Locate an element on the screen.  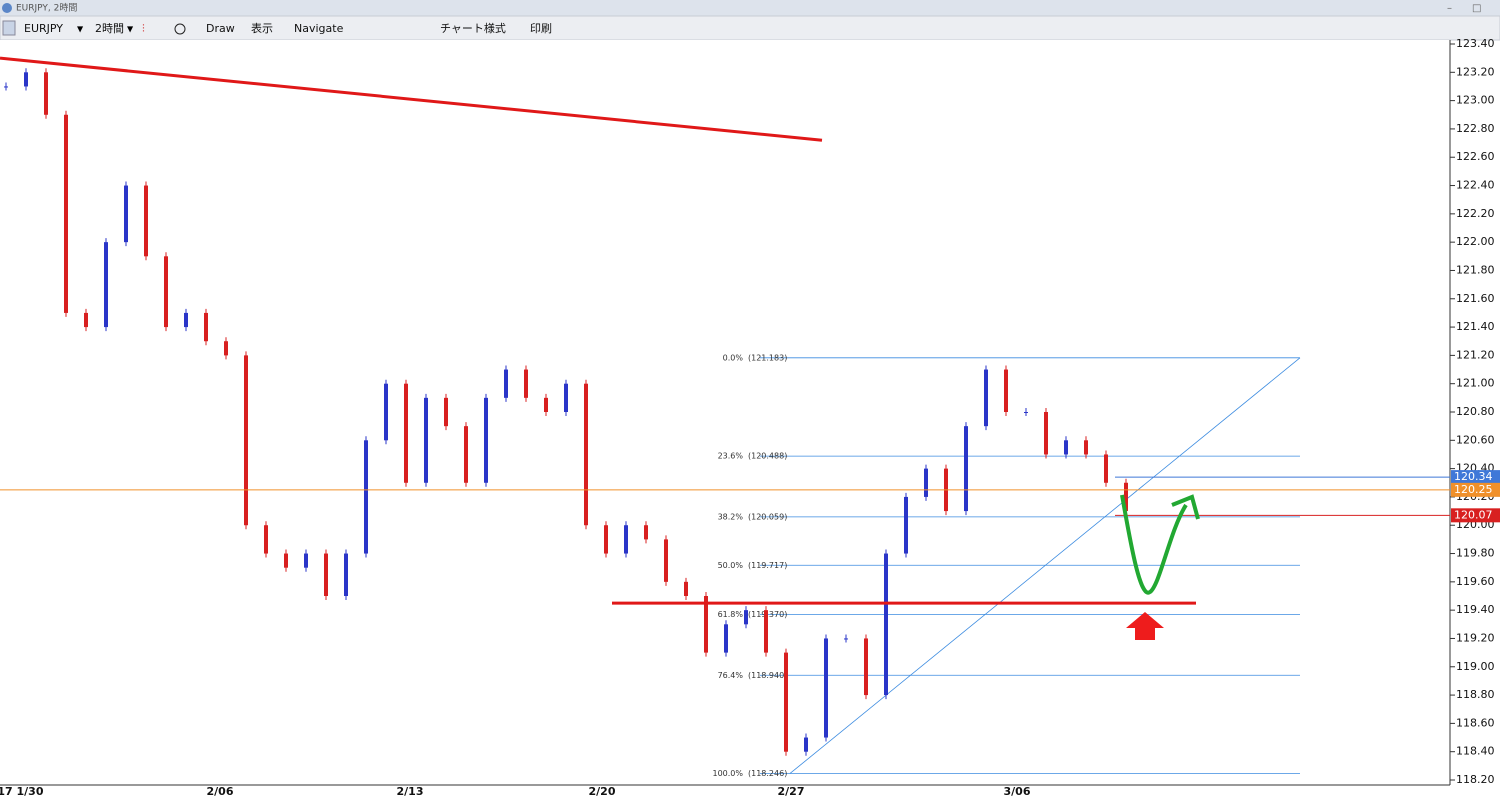
timeframe-select: 2時間 is located at coordinates (109, 28).